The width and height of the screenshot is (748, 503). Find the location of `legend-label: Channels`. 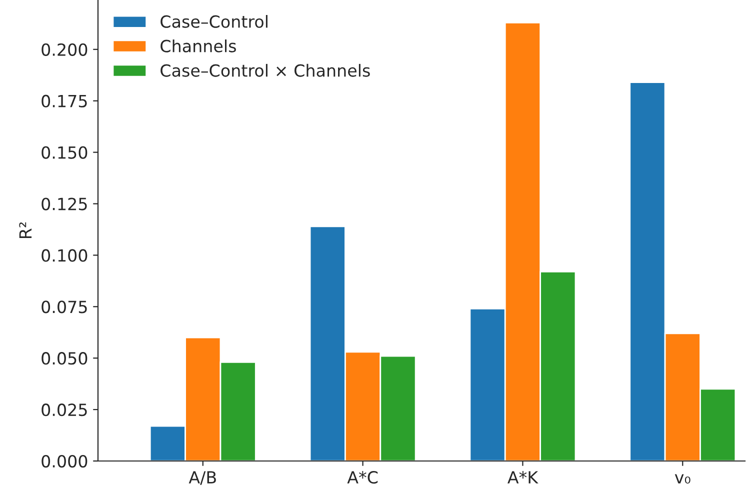

legend-label: Channels is located at coordinates (198, 45).